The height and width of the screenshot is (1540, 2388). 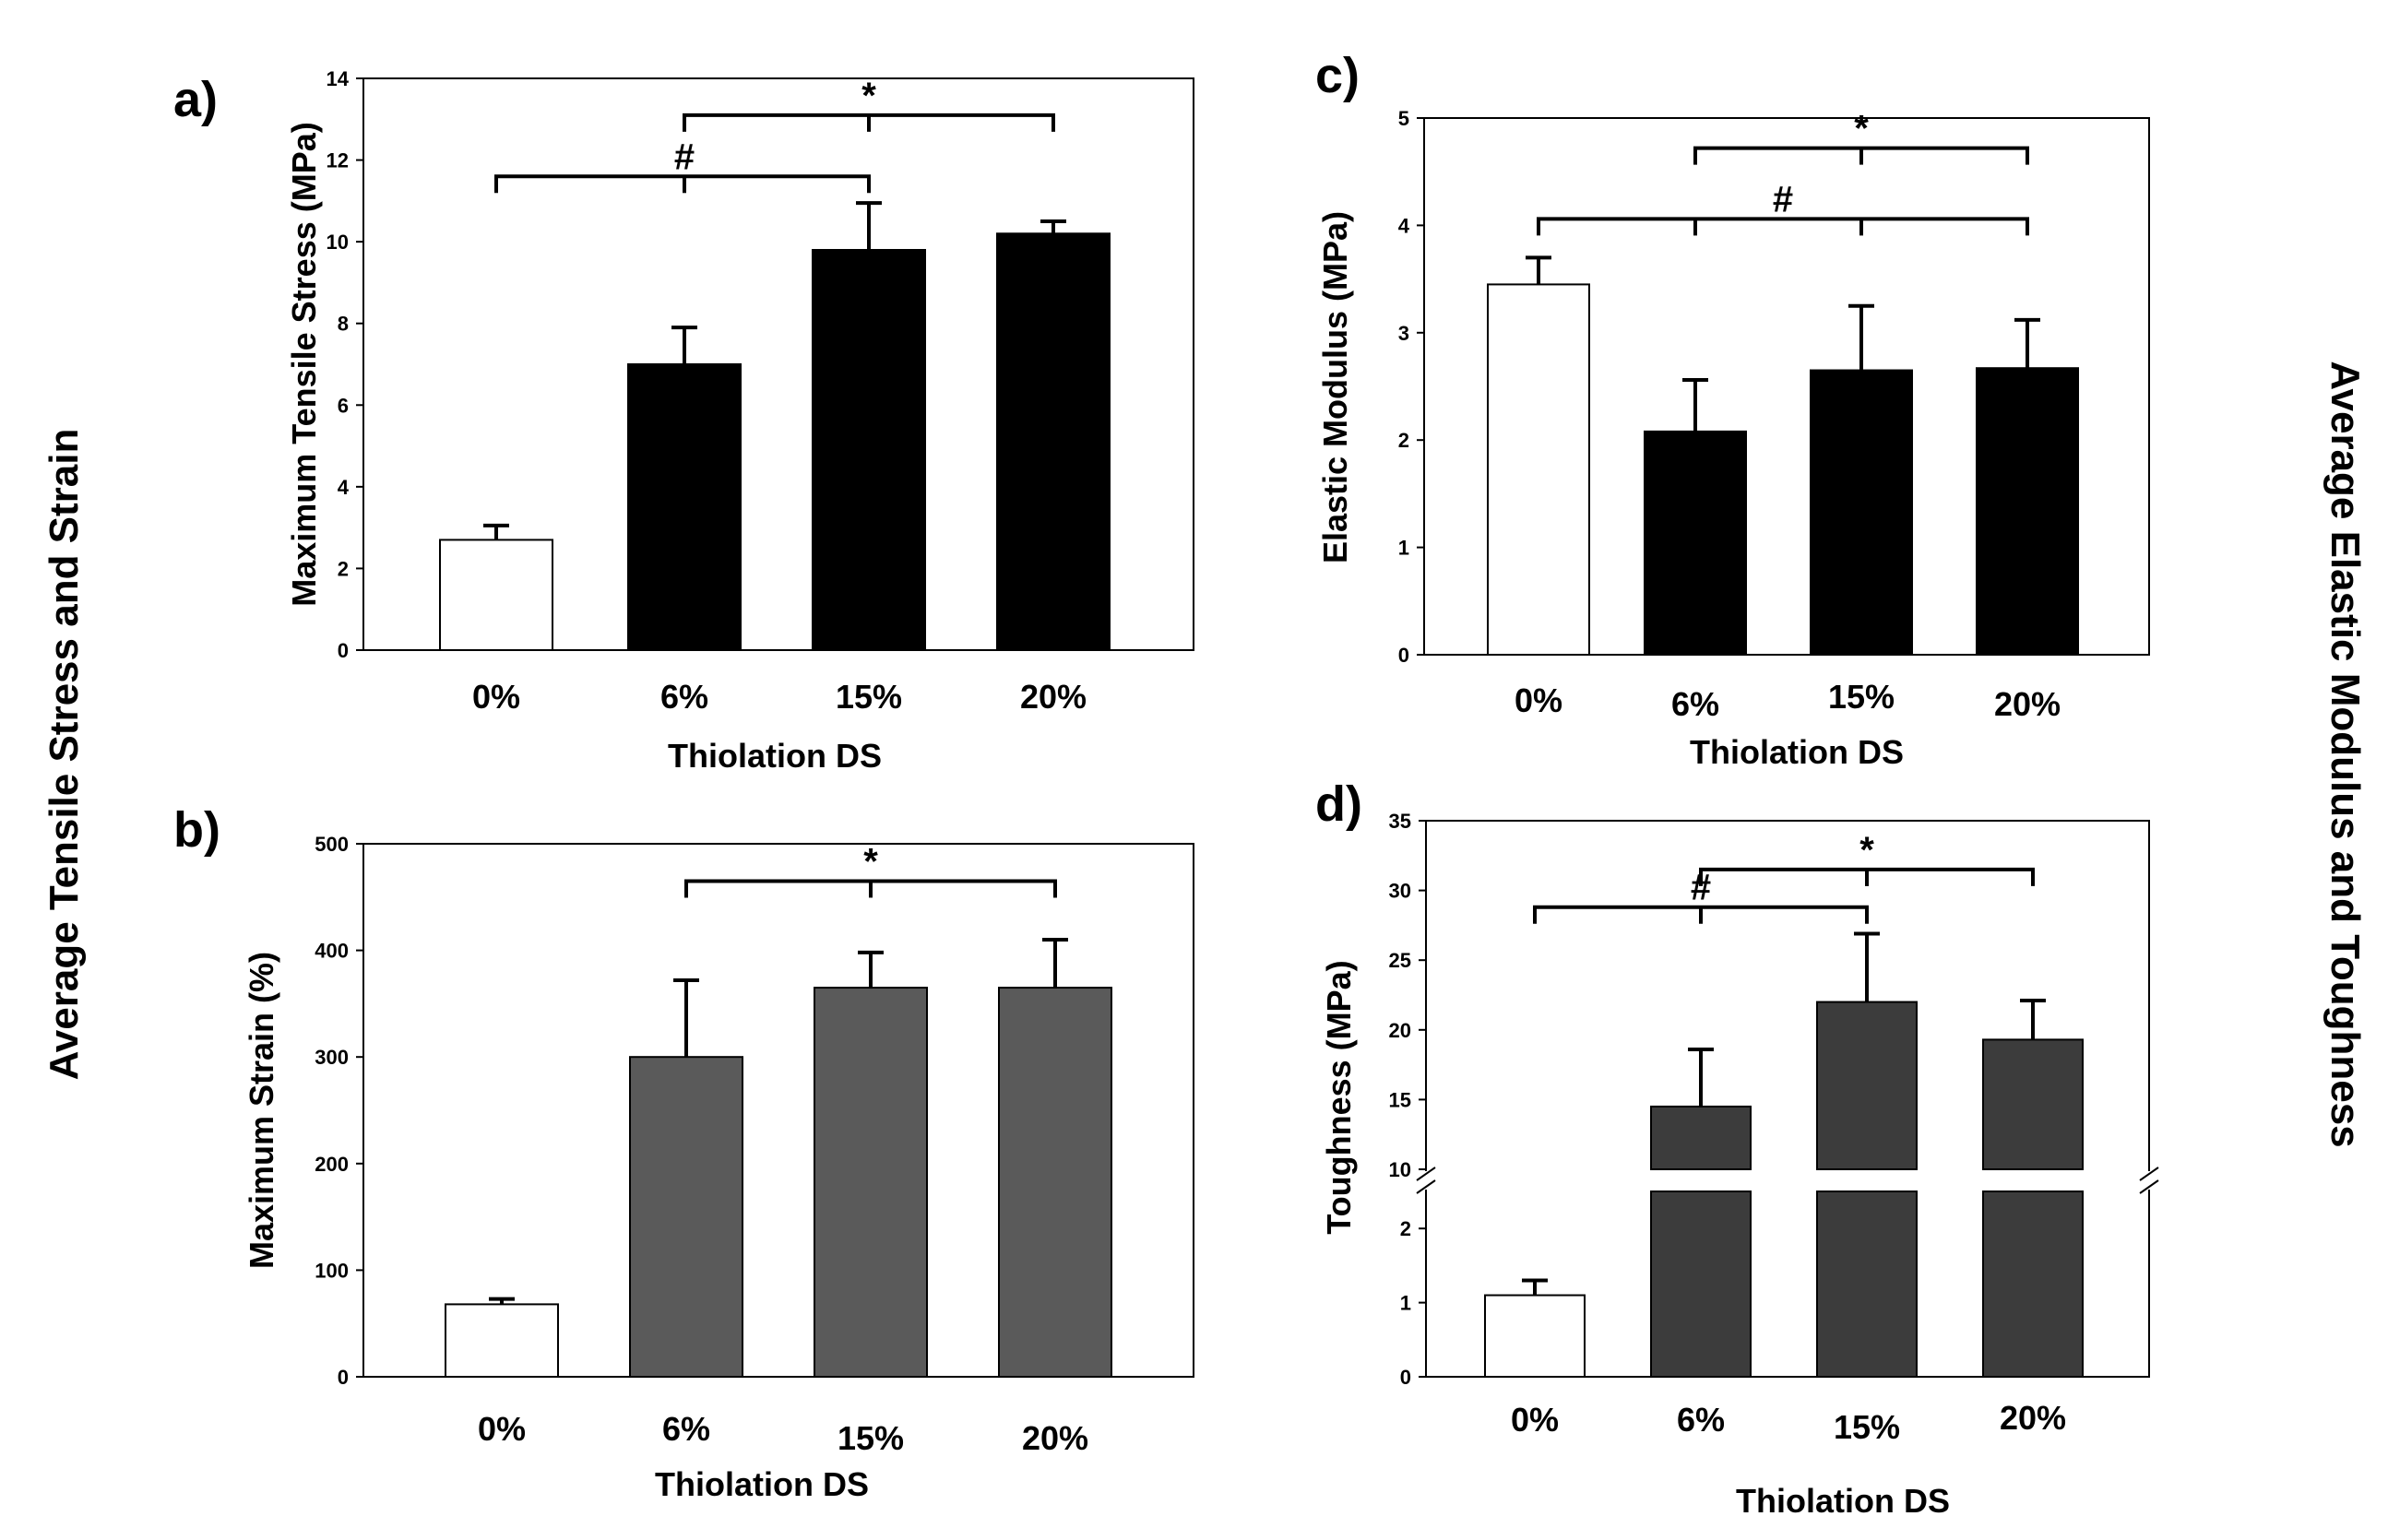 I want to click on panel-b-y-axis-label: Maximum Strain (%), so click(x=261, y=1111).